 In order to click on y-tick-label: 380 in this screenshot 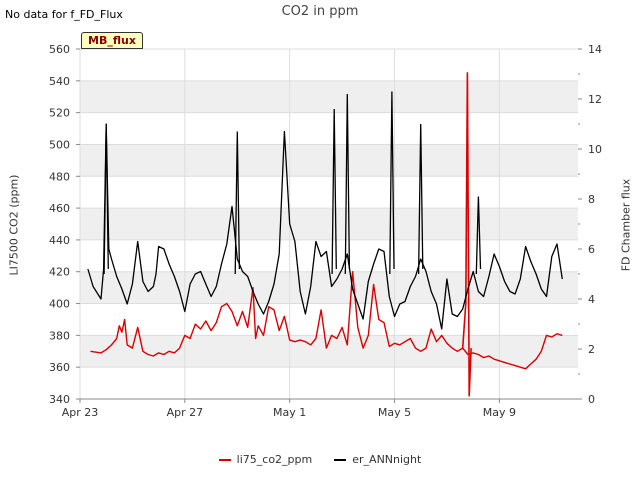, I will do `click(59, 335)`.